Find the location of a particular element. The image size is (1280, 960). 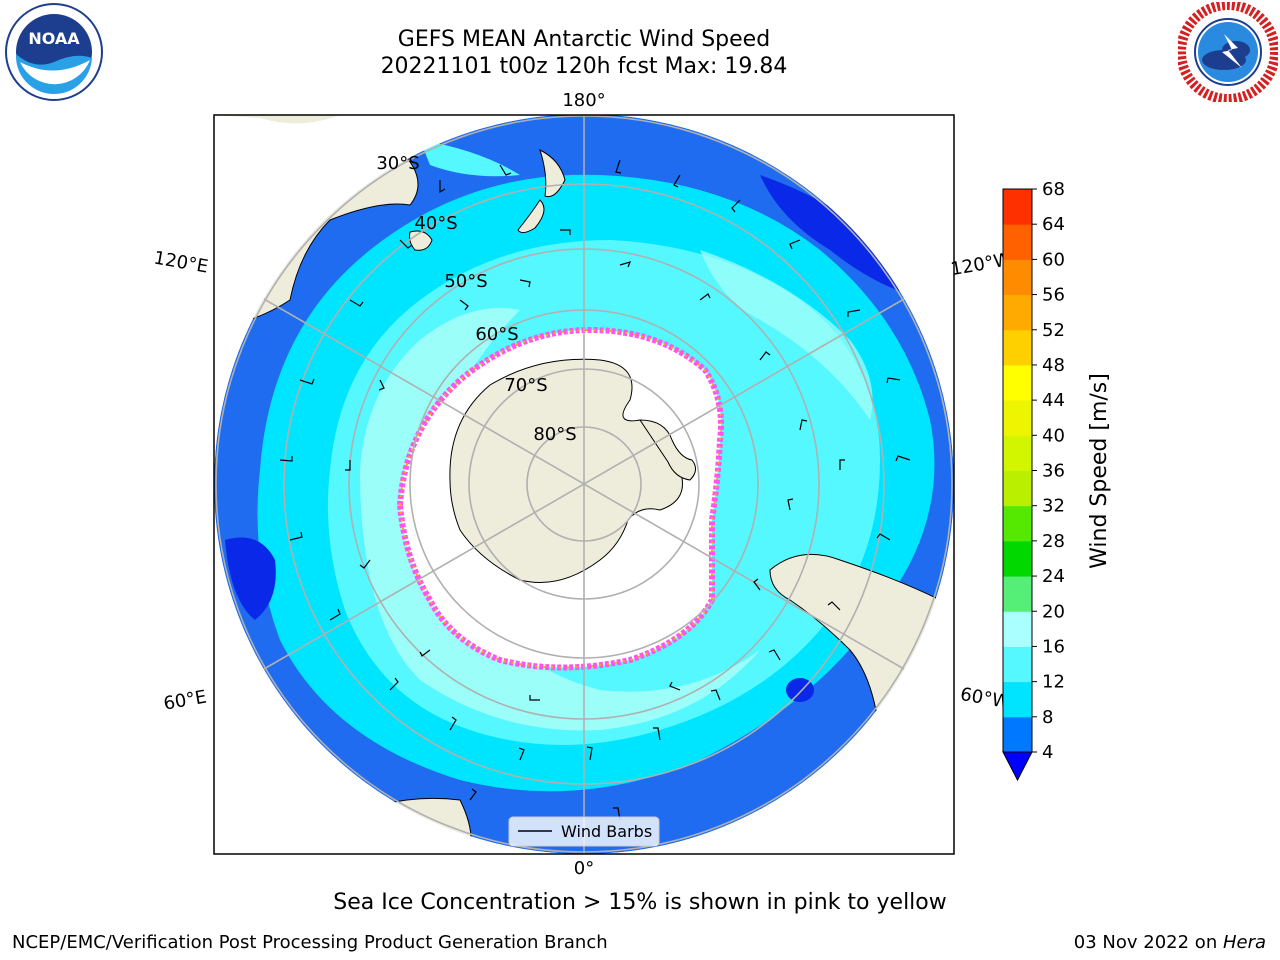

colorbar-tick-label: 68 is located at coordinates (1053, 189).